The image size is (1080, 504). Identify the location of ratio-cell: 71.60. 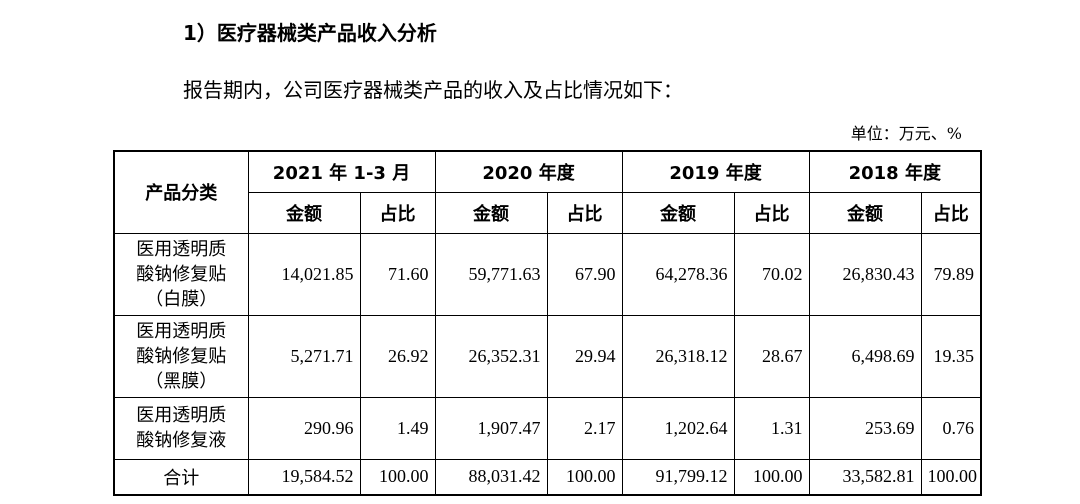
(397, 274).